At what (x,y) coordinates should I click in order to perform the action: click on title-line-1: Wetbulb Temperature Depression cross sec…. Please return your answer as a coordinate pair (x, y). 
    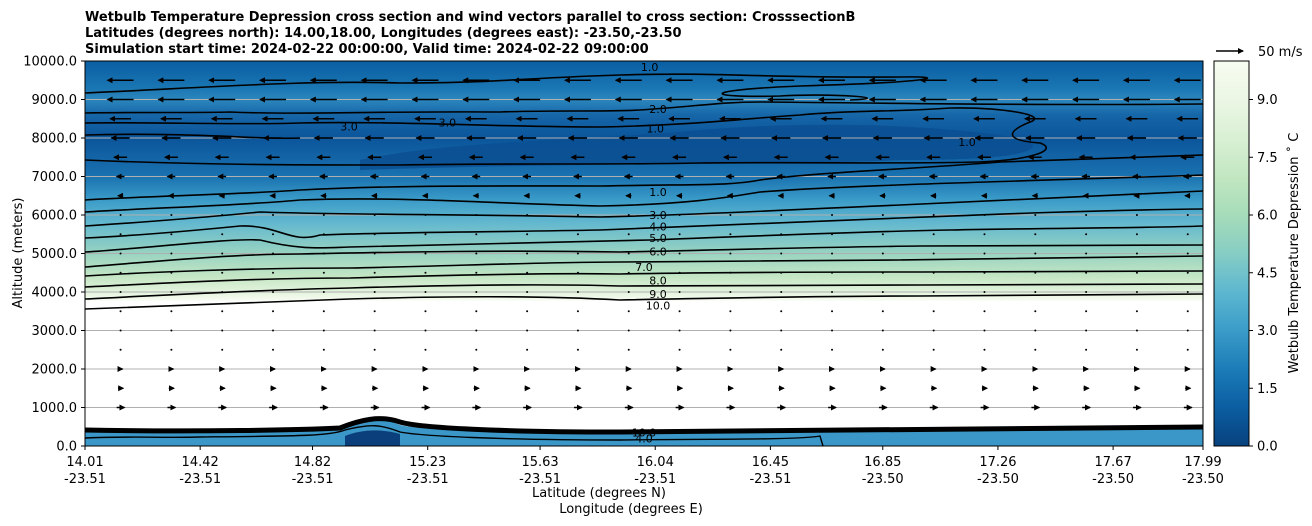
    Looking at the image, I should click on (470, 17).